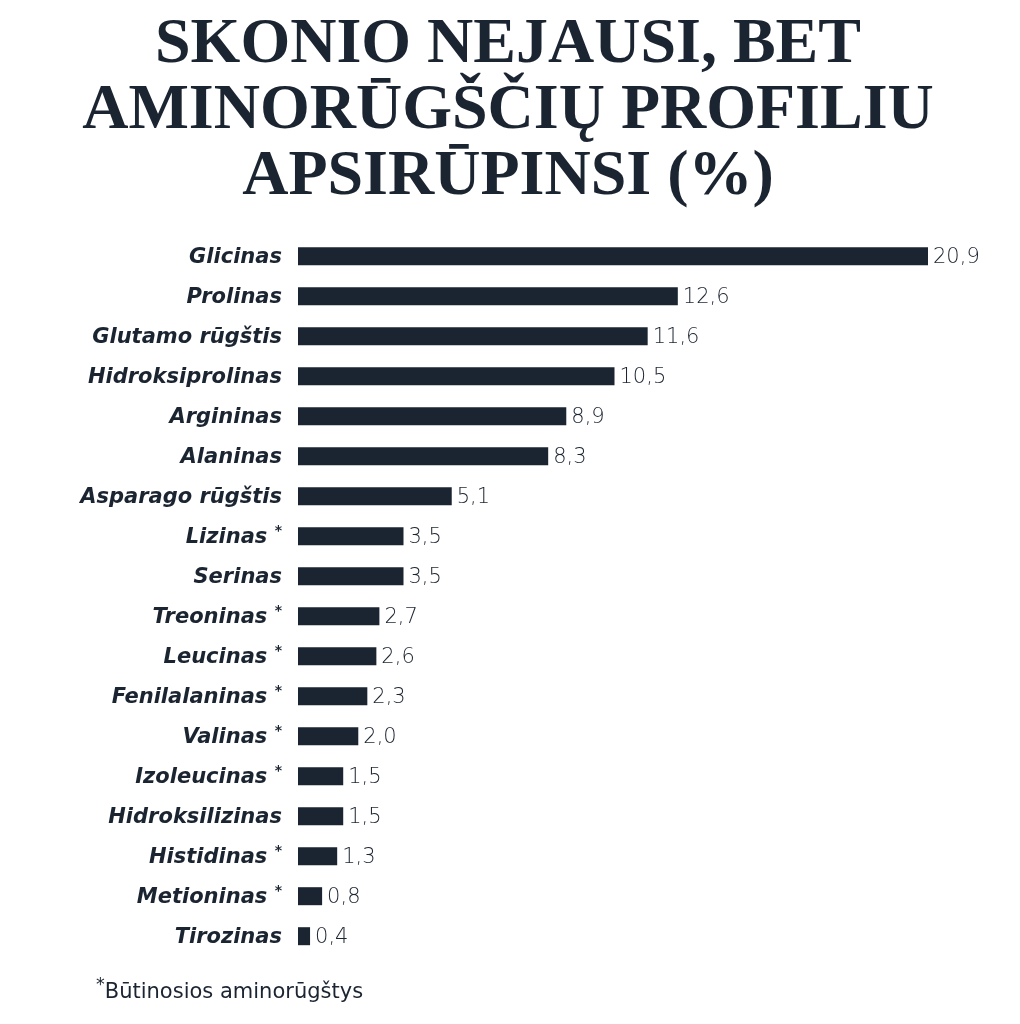  I want to click on data-label: 20,9, so click(956, 256).